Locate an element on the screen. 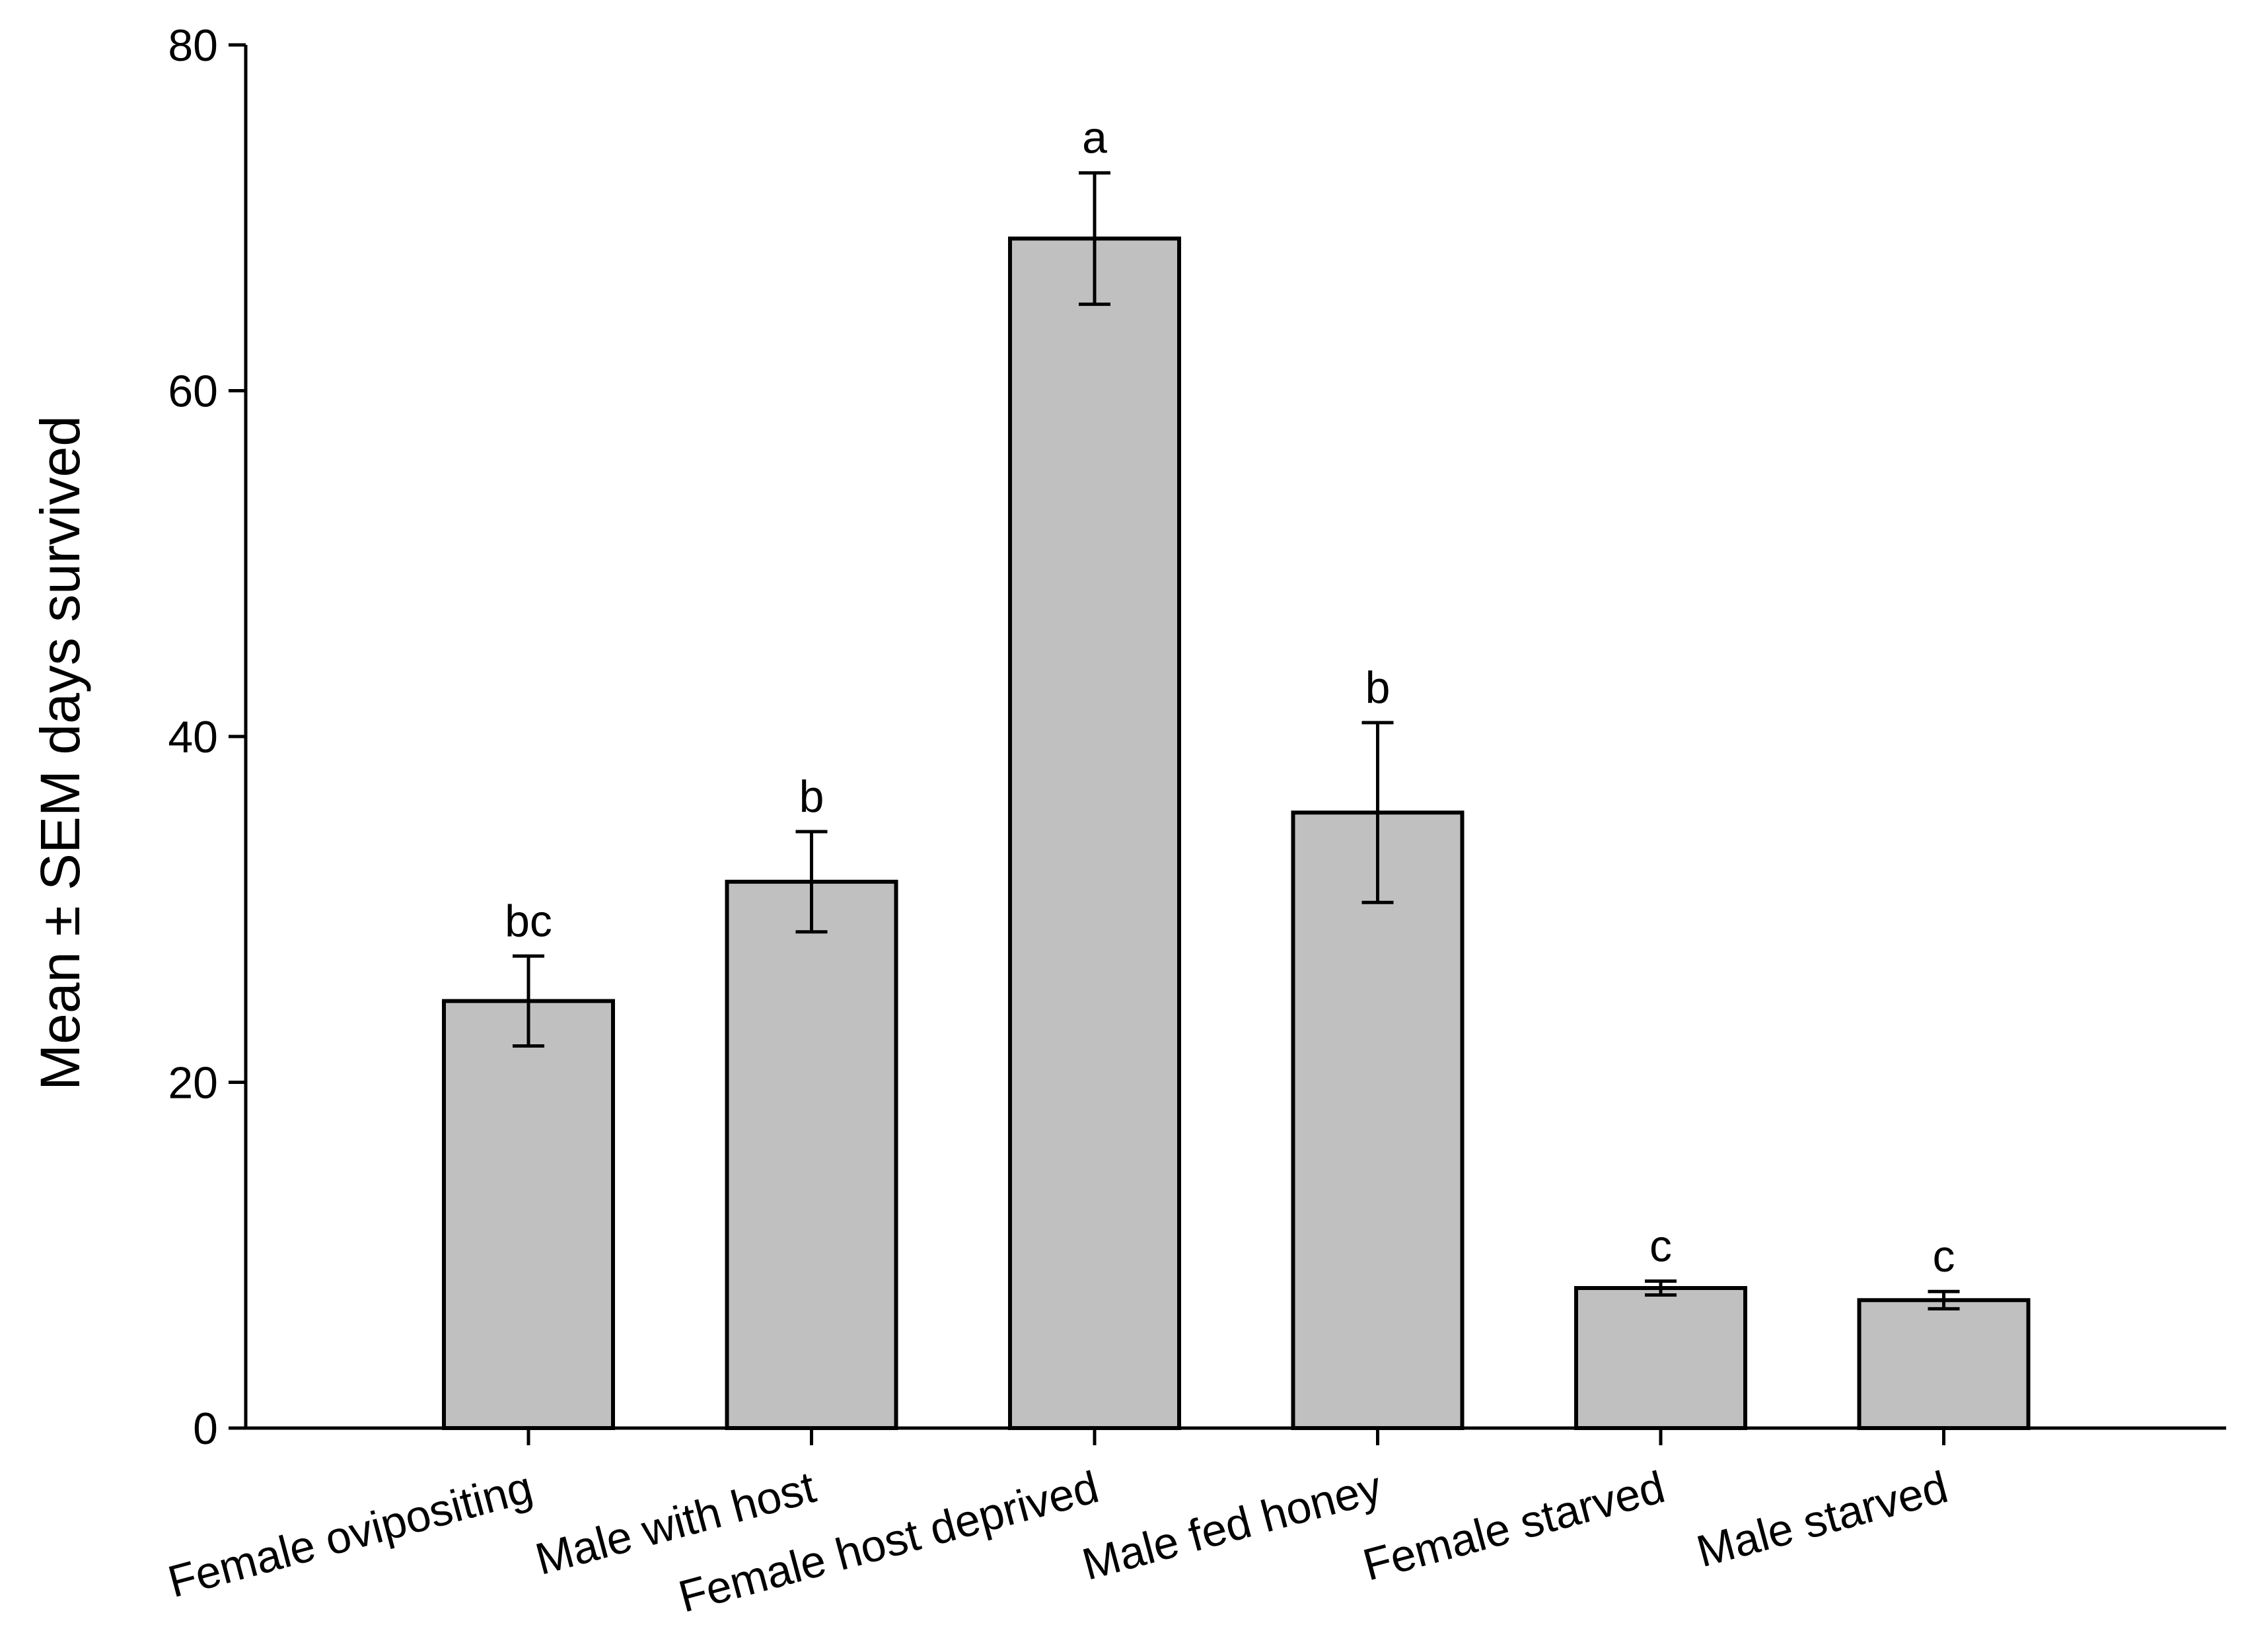 This screenshot has height=1652, width=2244. x-category-label: Male fed honey is located at coordinates (1232, 1526).